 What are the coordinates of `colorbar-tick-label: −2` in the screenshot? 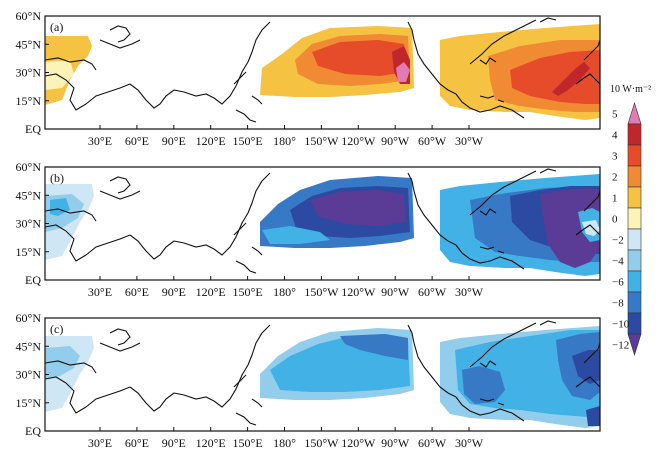 It's located at (618, 241).